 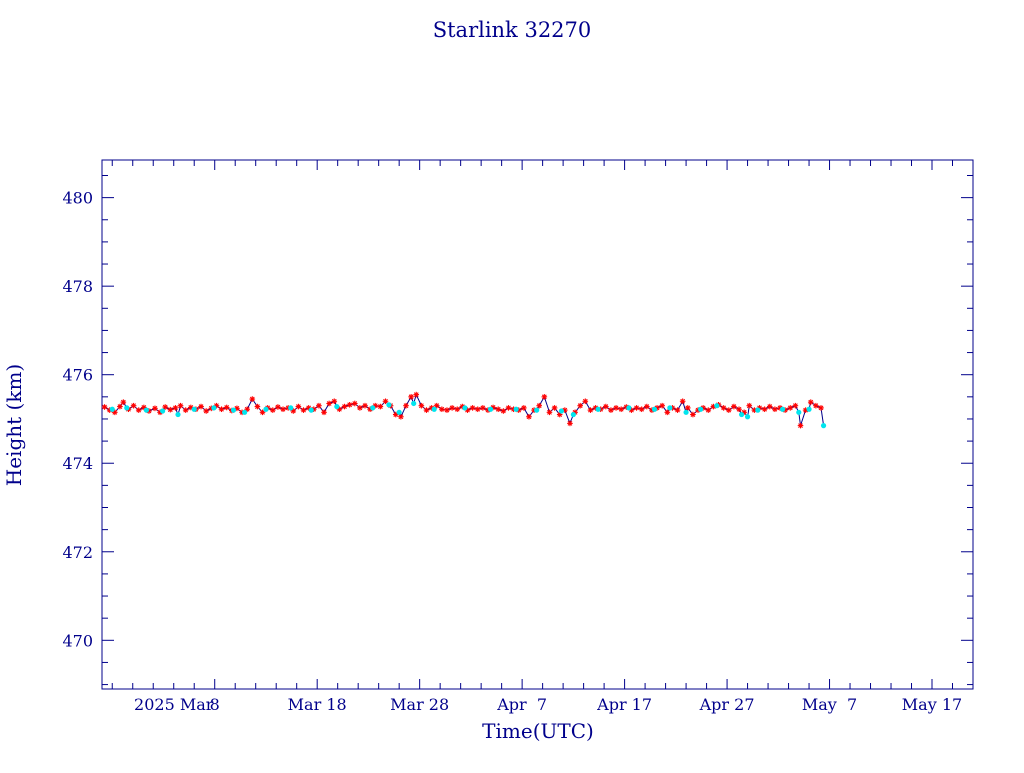 I want to click on y-tick-label: 480, so click(x=77, y=198).